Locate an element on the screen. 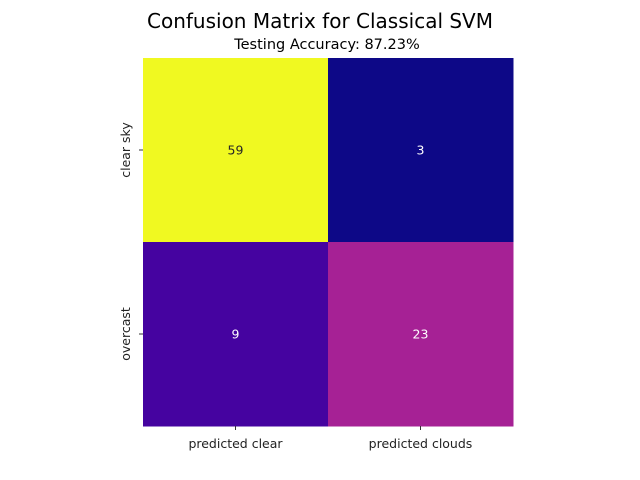  y-tick-label: overcast is located at coordinates (125, 334).